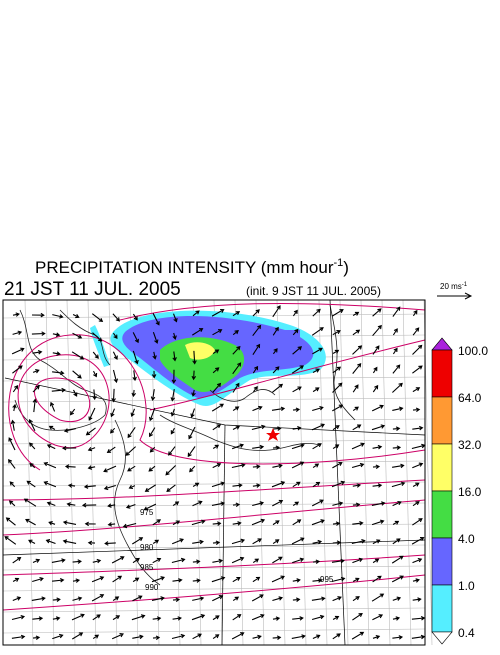 Image resolution: width=500 pixels, height=655 pixels. Describe the element at coordinates (454, 286) in the screenshot. I see `vector-scale-label: 20 ms-1` at that location.